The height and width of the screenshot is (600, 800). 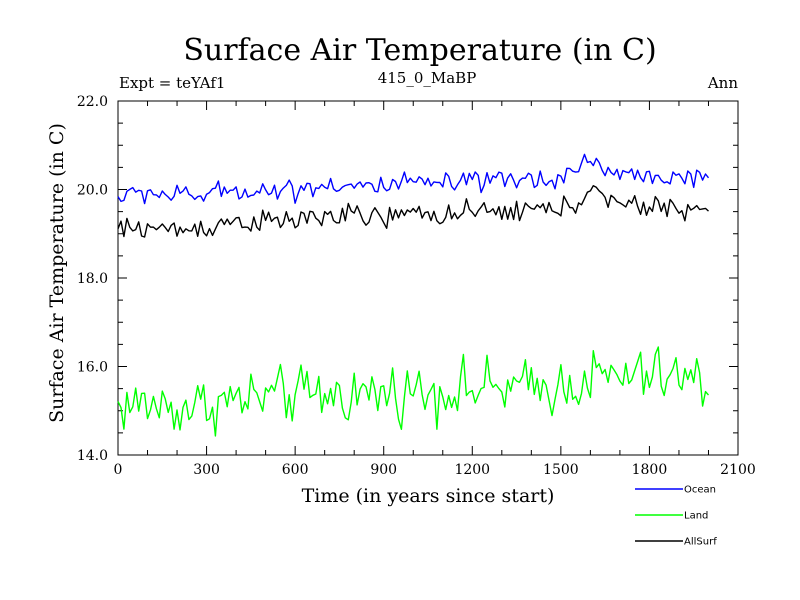 I want to click on legend-label-allsurf: AllSurf, so click(x=700, y=542).